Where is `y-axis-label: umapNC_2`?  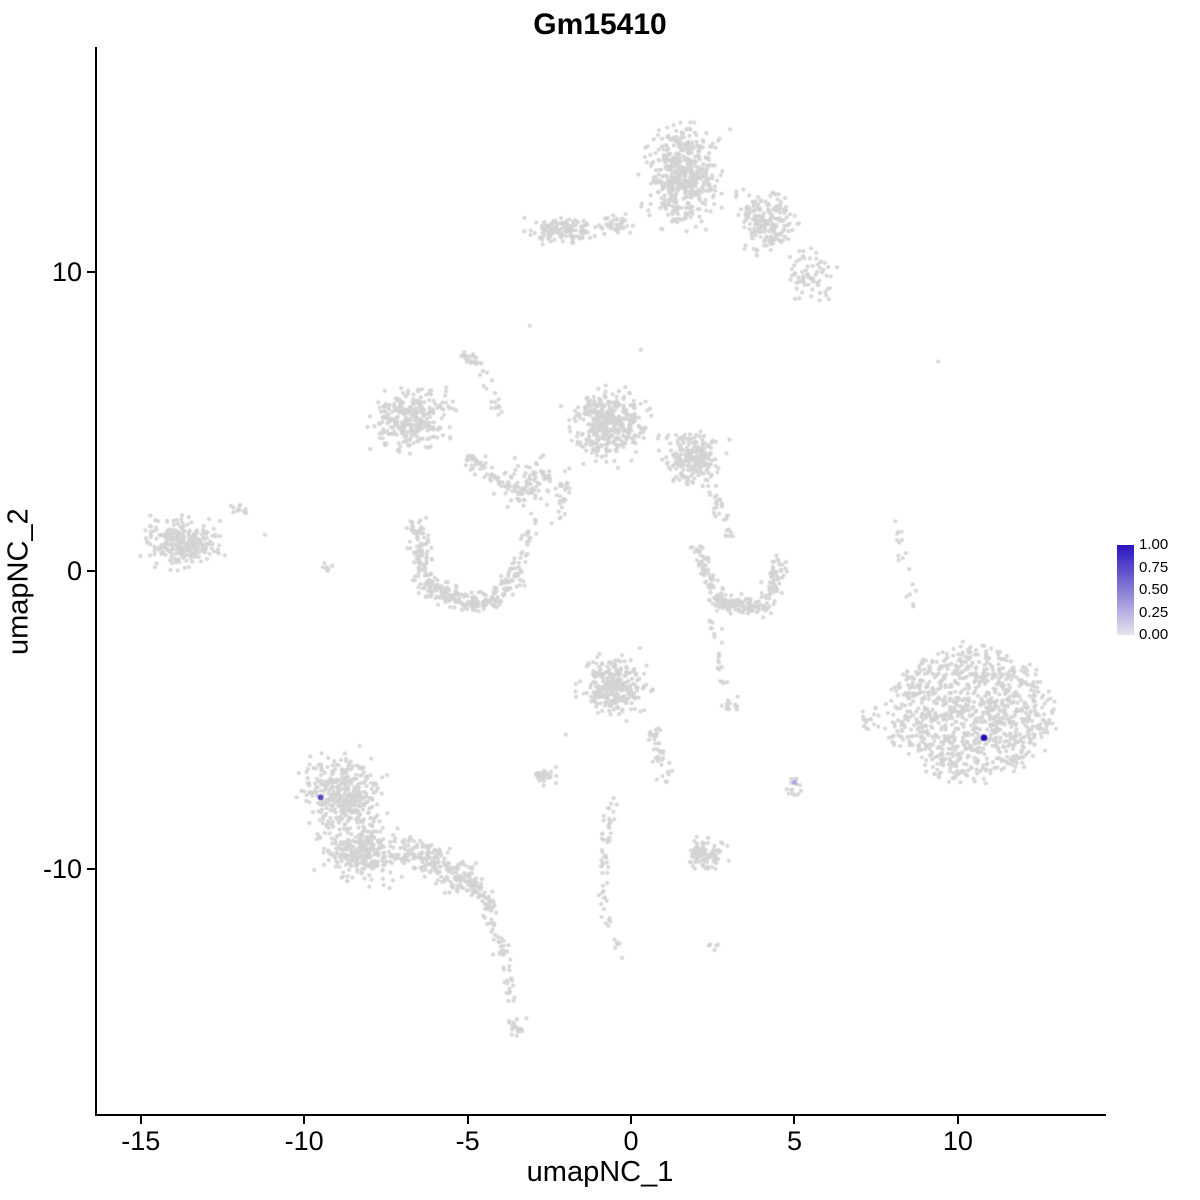 y-axis-label: umapNC_2 is located at coordinates (18, 581).